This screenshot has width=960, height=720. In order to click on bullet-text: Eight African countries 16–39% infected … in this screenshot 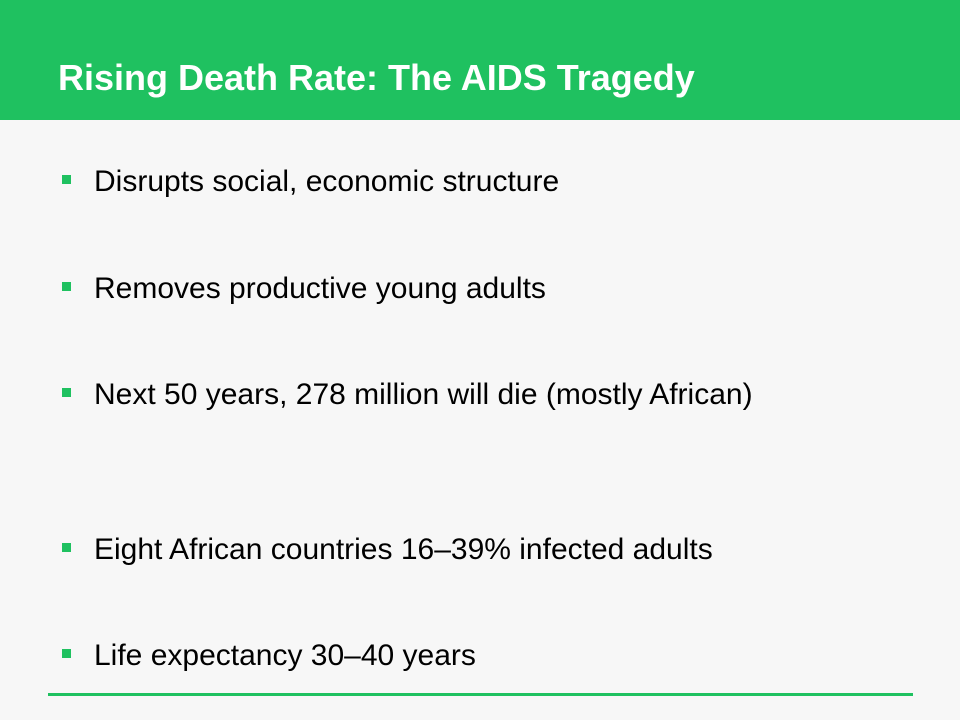, I will do `click(403, 549)`.